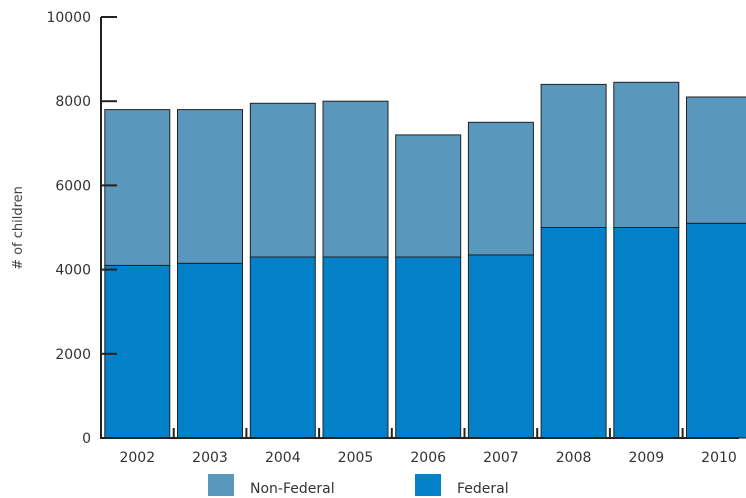  Describe the element at coordinates (86, 439) in the screenshot. I see `y-tick-label: 0` at that location.